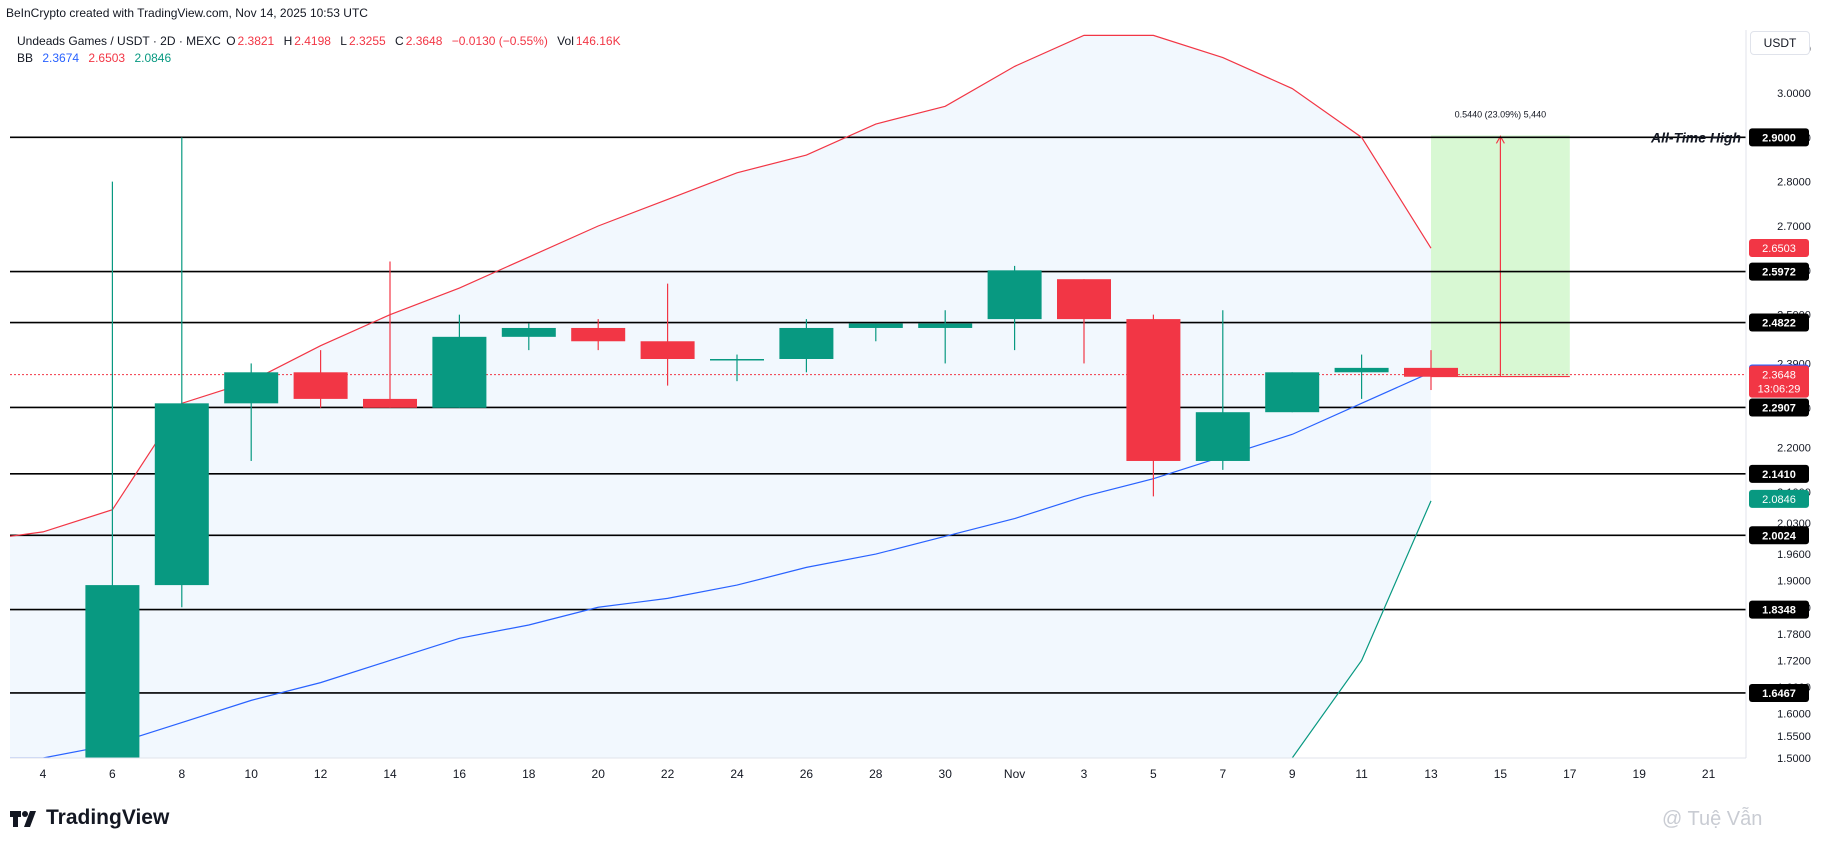 This screenshot has width=1825, height=849. What do you see at coordinates (1794, 227) in the screenshot?
I see `y-tick-label: 2.7000` at bounding box center [1794, 227].